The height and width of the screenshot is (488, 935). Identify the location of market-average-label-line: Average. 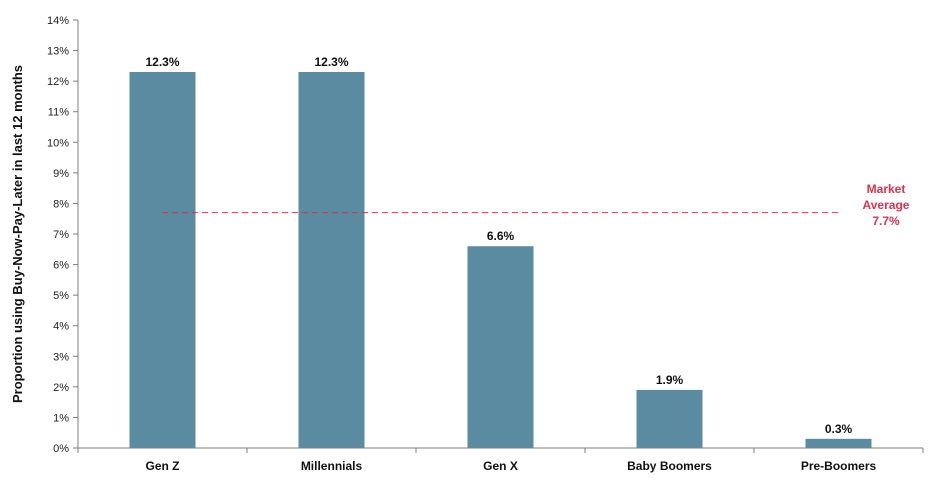
(886, 205).